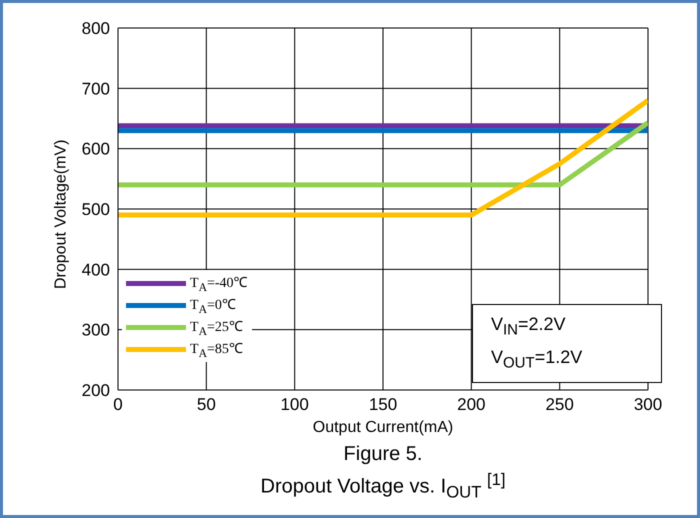 The image size is (700, 518). I want to click on annotation: V$_{IN}$=2.2V, so click(529, 327).